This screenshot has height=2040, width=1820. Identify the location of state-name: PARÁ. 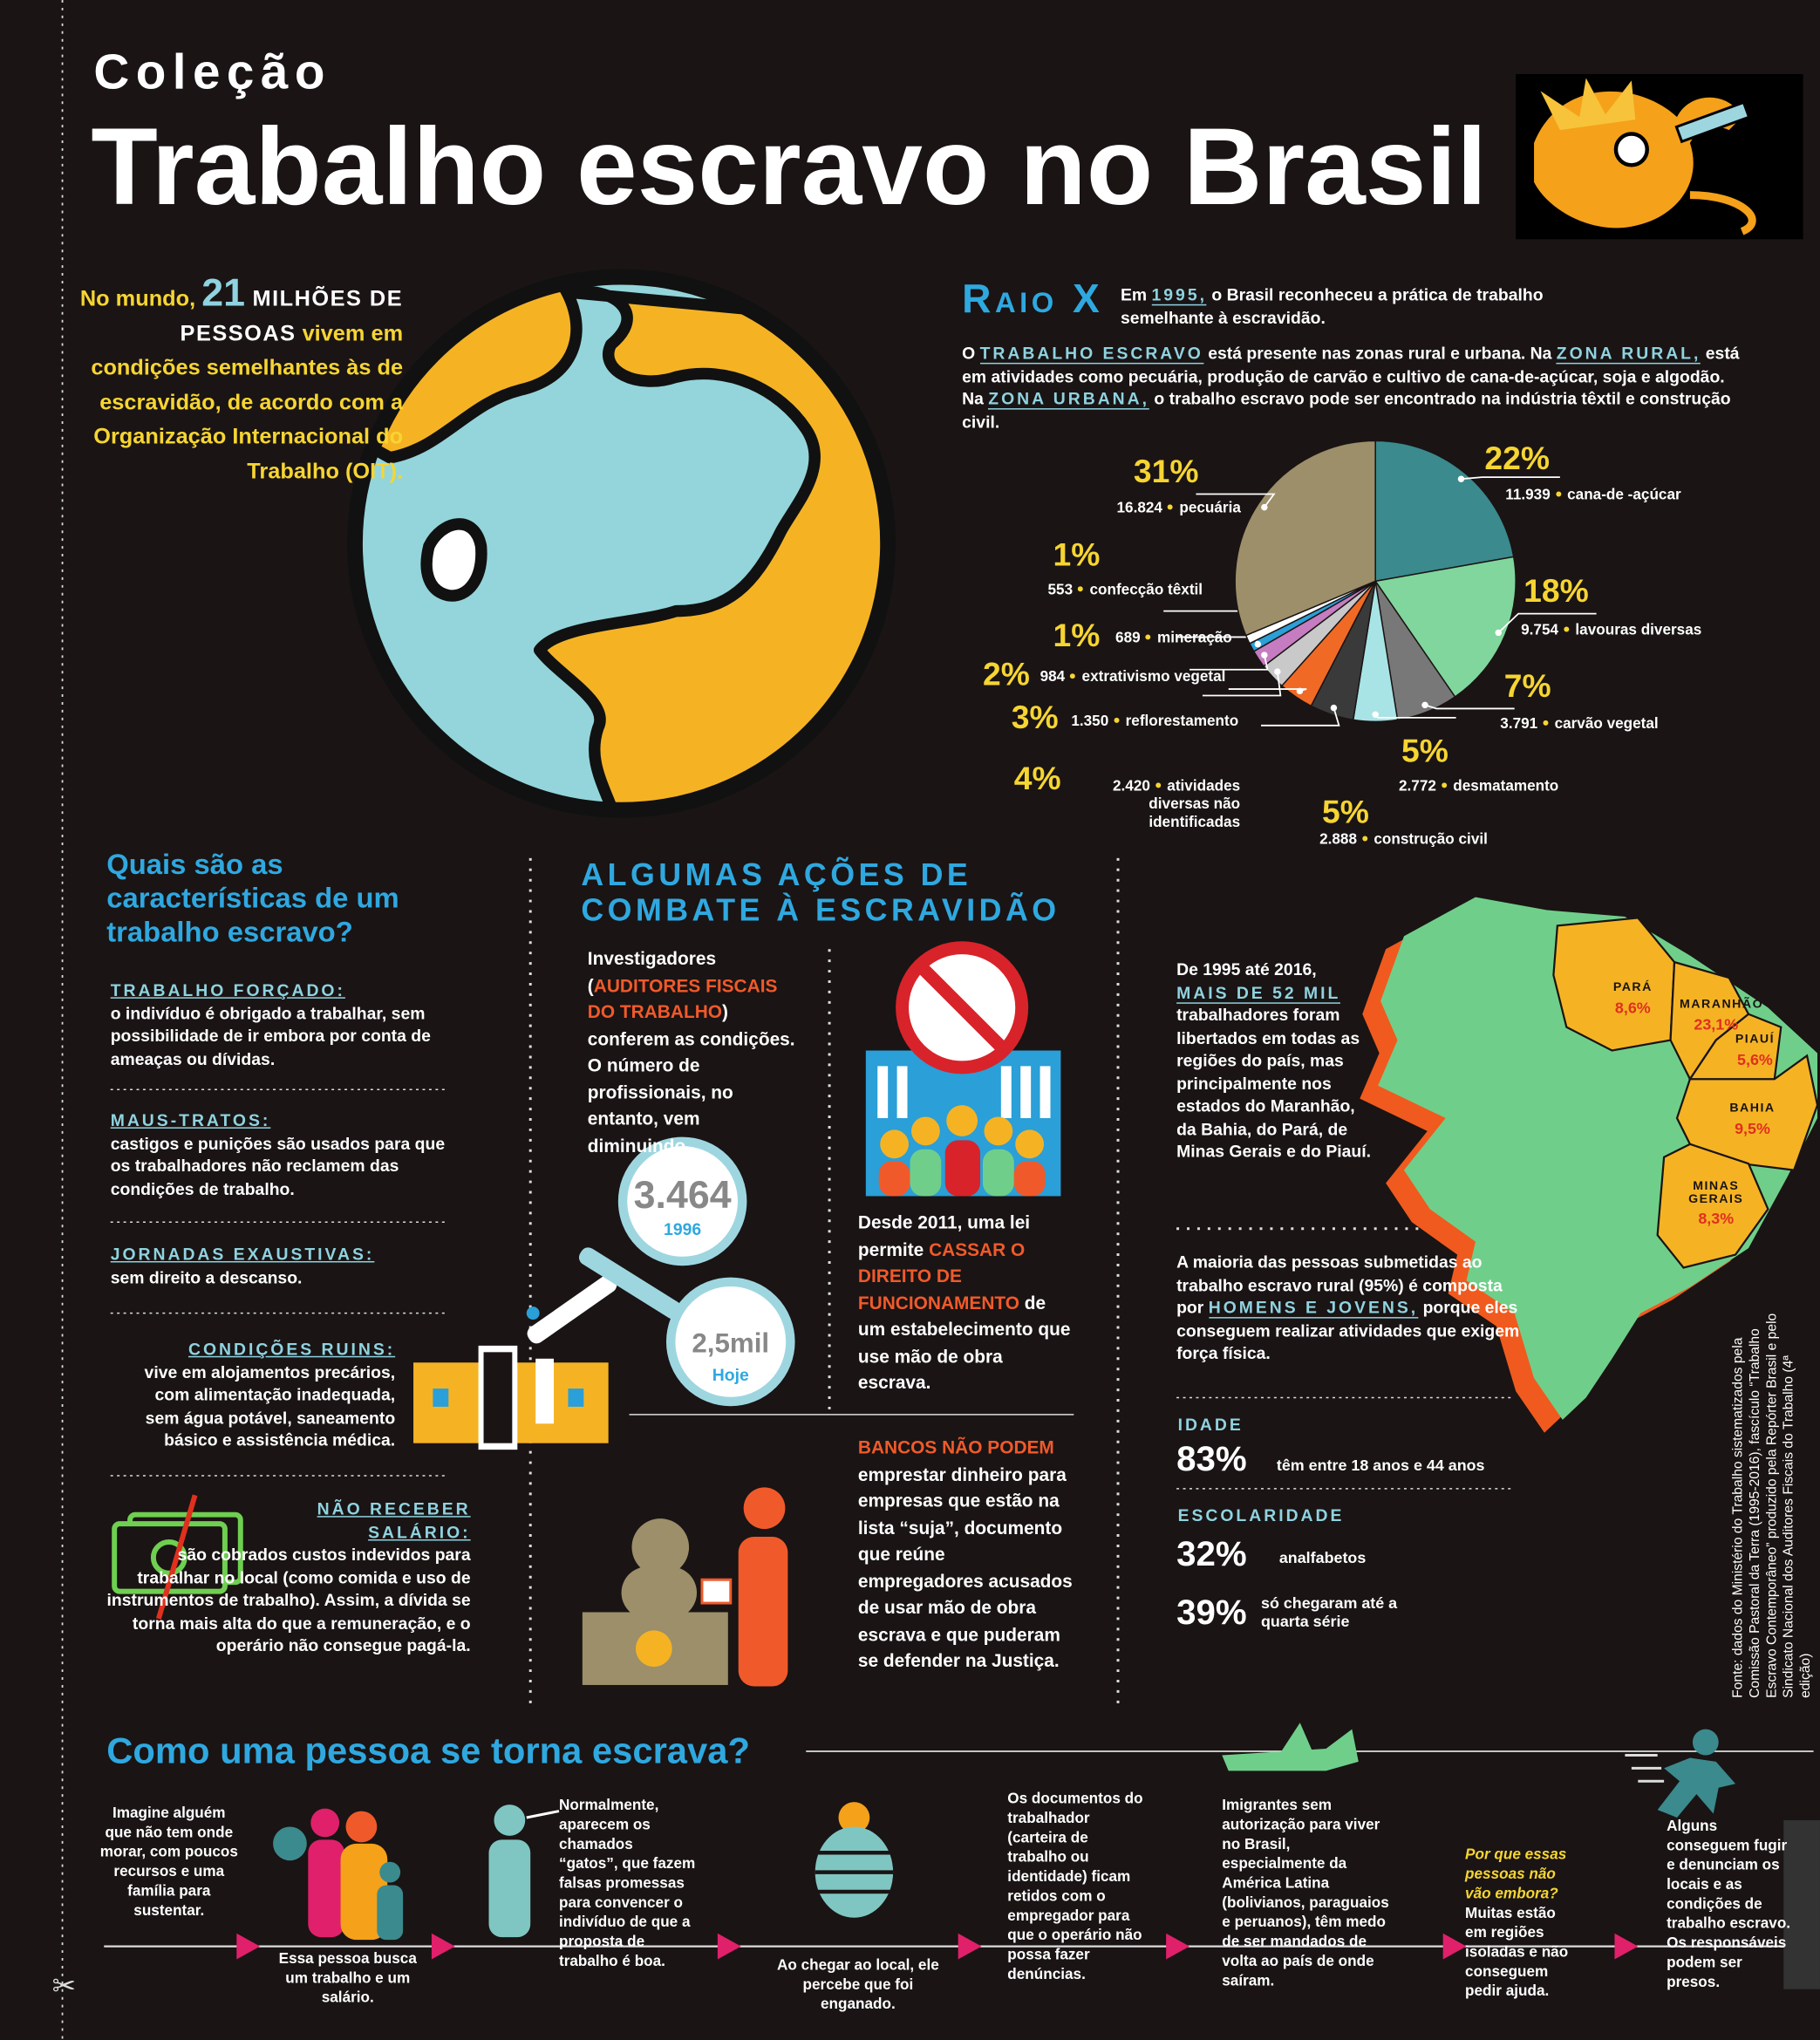
(1632, 987).